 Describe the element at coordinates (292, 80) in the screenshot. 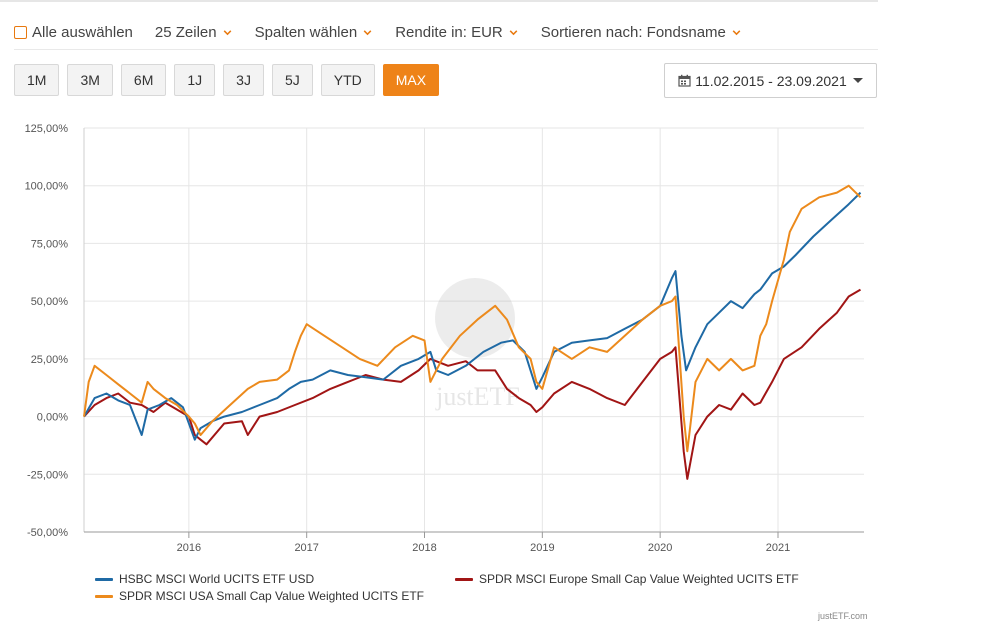

I see `range-button-5j: 5J` at that location.